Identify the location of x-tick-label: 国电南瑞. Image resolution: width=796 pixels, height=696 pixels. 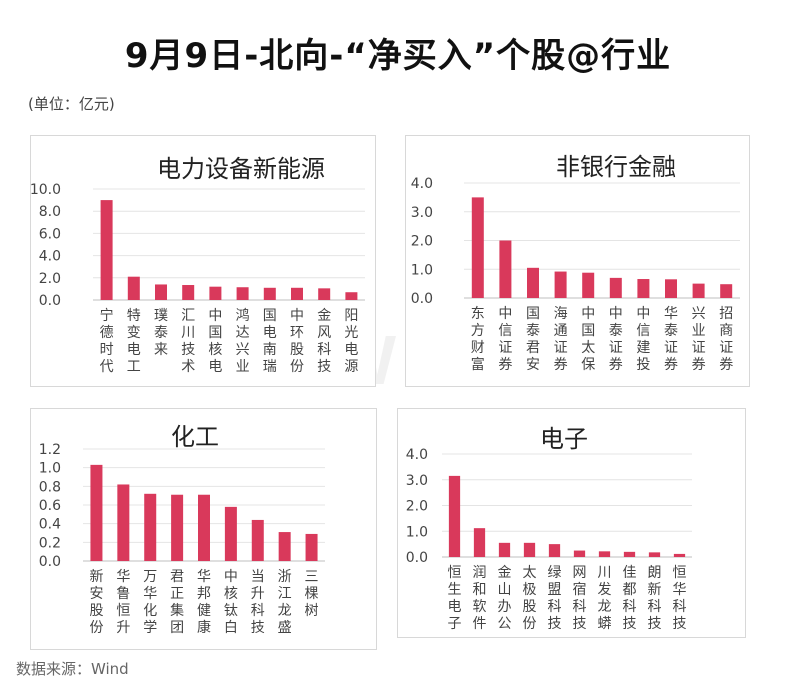
(270, 341).